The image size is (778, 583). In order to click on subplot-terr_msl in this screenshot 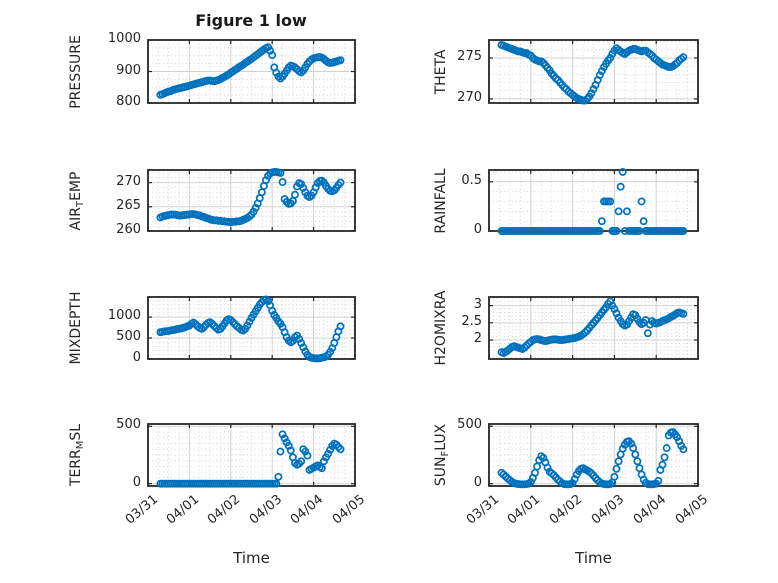, I will do `click(251, 455)`.